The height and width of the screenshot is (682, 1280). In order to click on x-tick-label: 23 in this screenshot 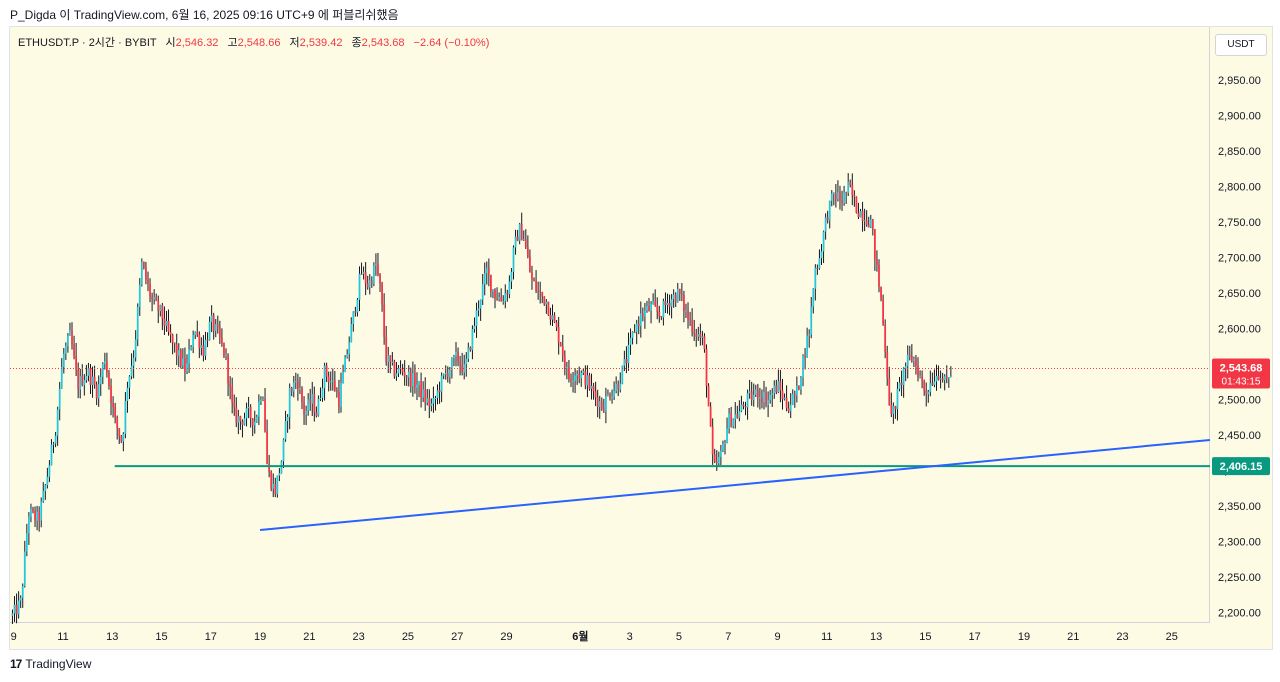, I will do `click(1122, 637)`.